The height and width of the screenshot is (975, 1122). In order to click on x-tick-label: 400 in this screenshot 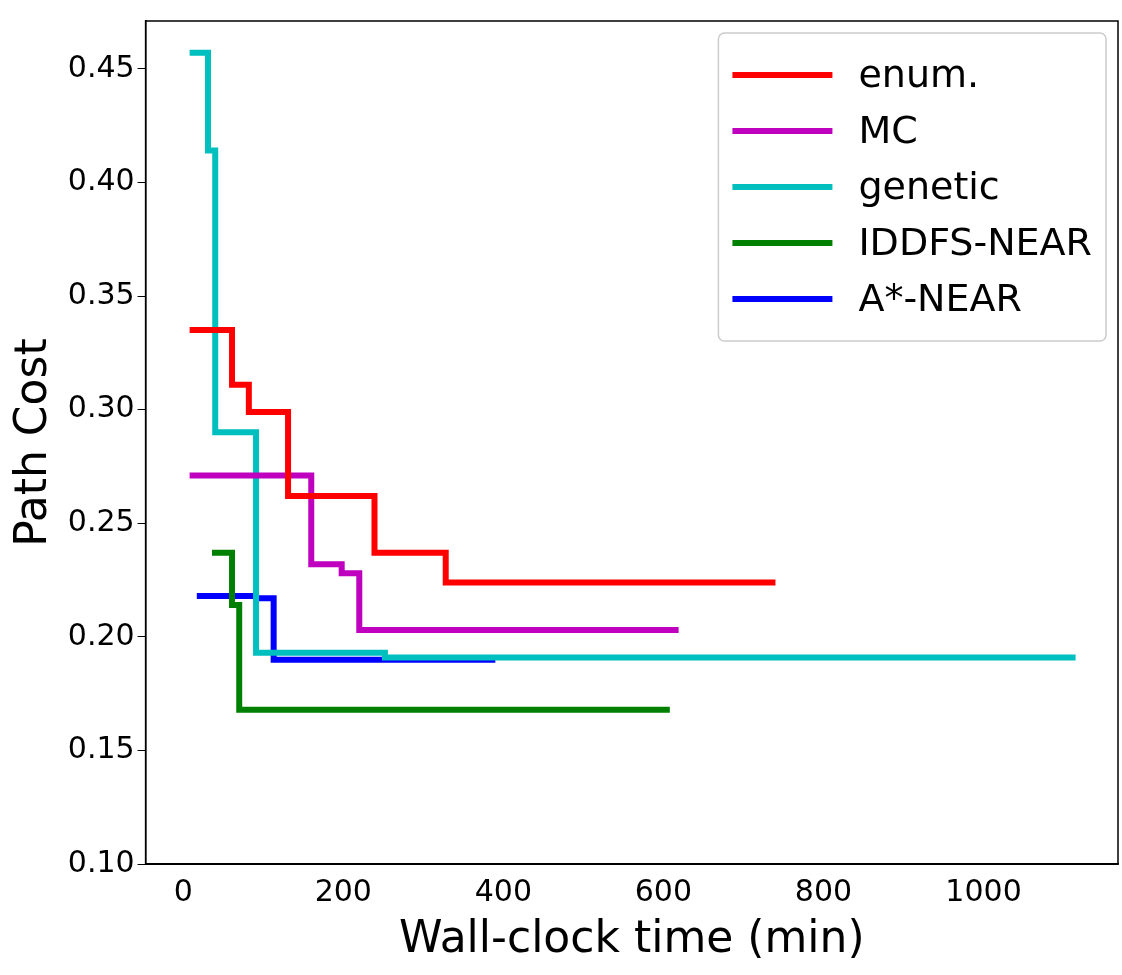, I will do `click(503, 890)`.